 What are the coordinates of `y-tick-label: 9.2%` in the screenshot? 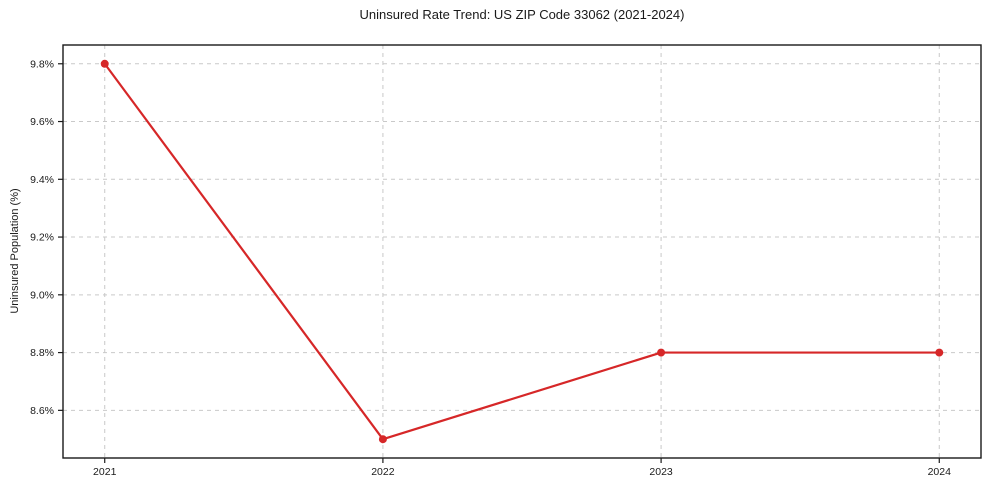 It's located at (42, 238).